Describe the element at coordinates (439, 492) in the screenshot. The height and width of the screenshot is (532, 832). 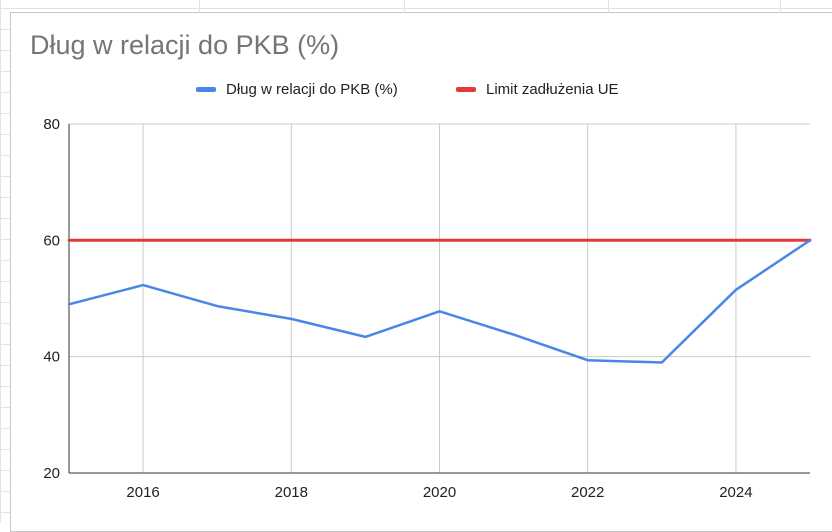
I see `x-tick-label: 2020` at that location.